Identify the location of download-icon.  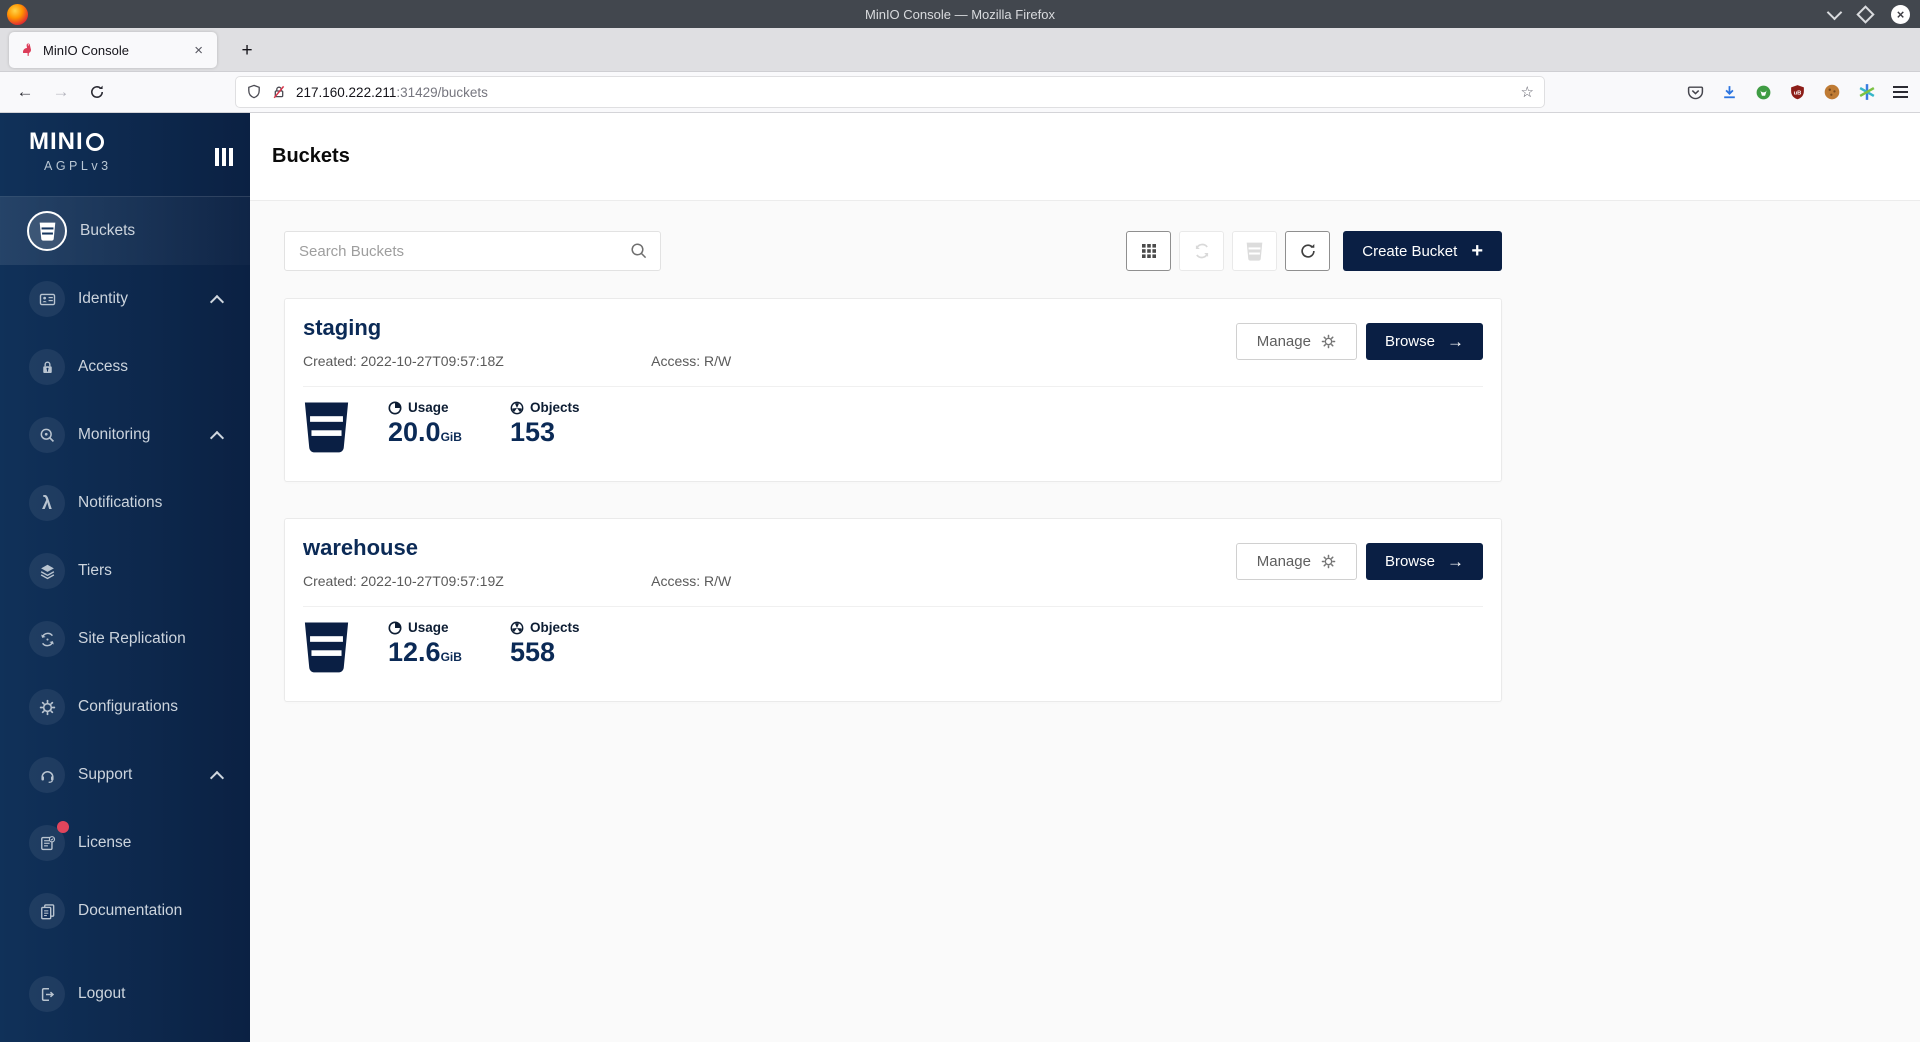
(1729, 92).